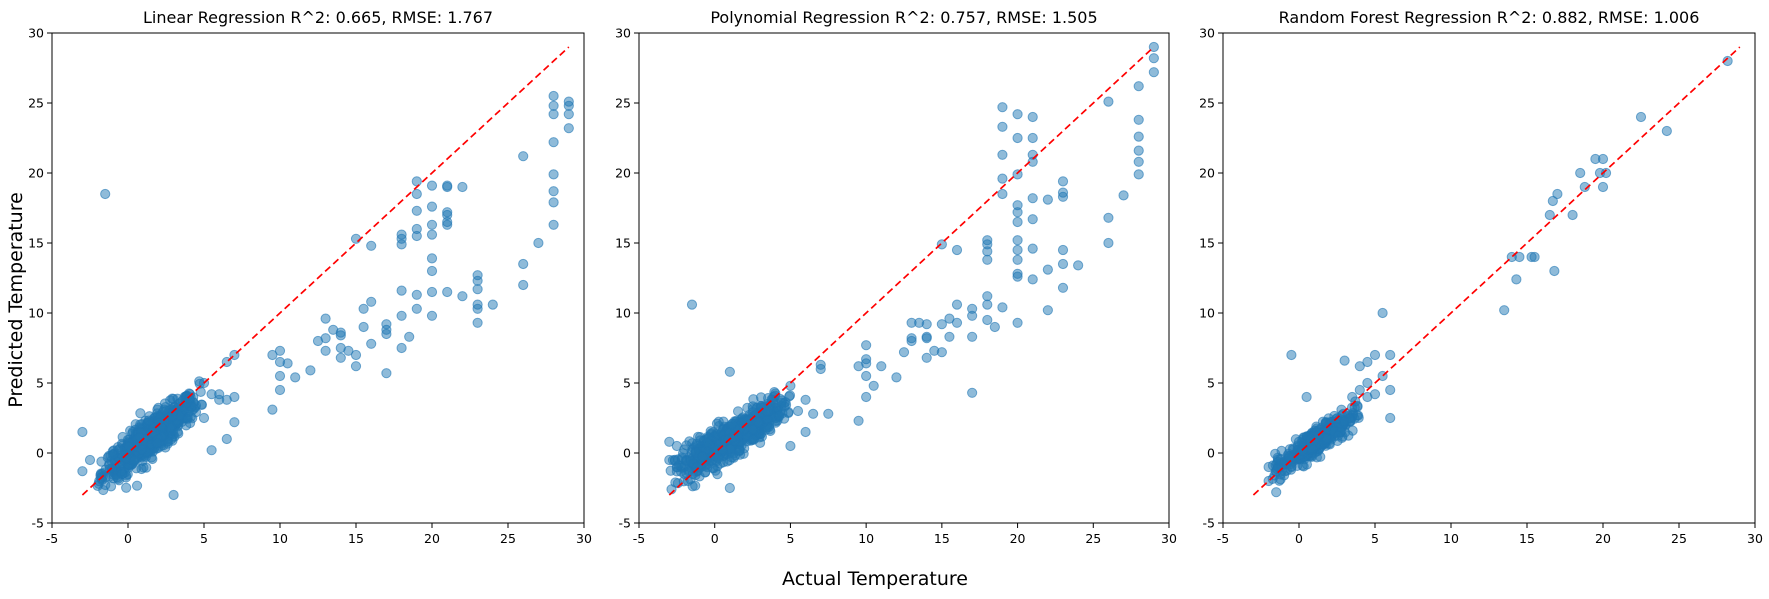  Describe the element at coordinates (1207, 33) in the screenshot. I see `y-tick-label: 30` at that location.